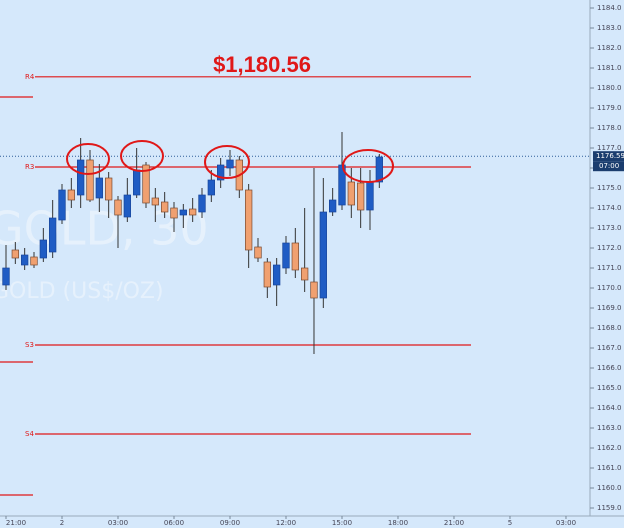 The image size is (624, 528). What do you see at coordinates (29, 434) in the screenshot?
I see `pivot-label: S4` at bounding box center [29, 434].